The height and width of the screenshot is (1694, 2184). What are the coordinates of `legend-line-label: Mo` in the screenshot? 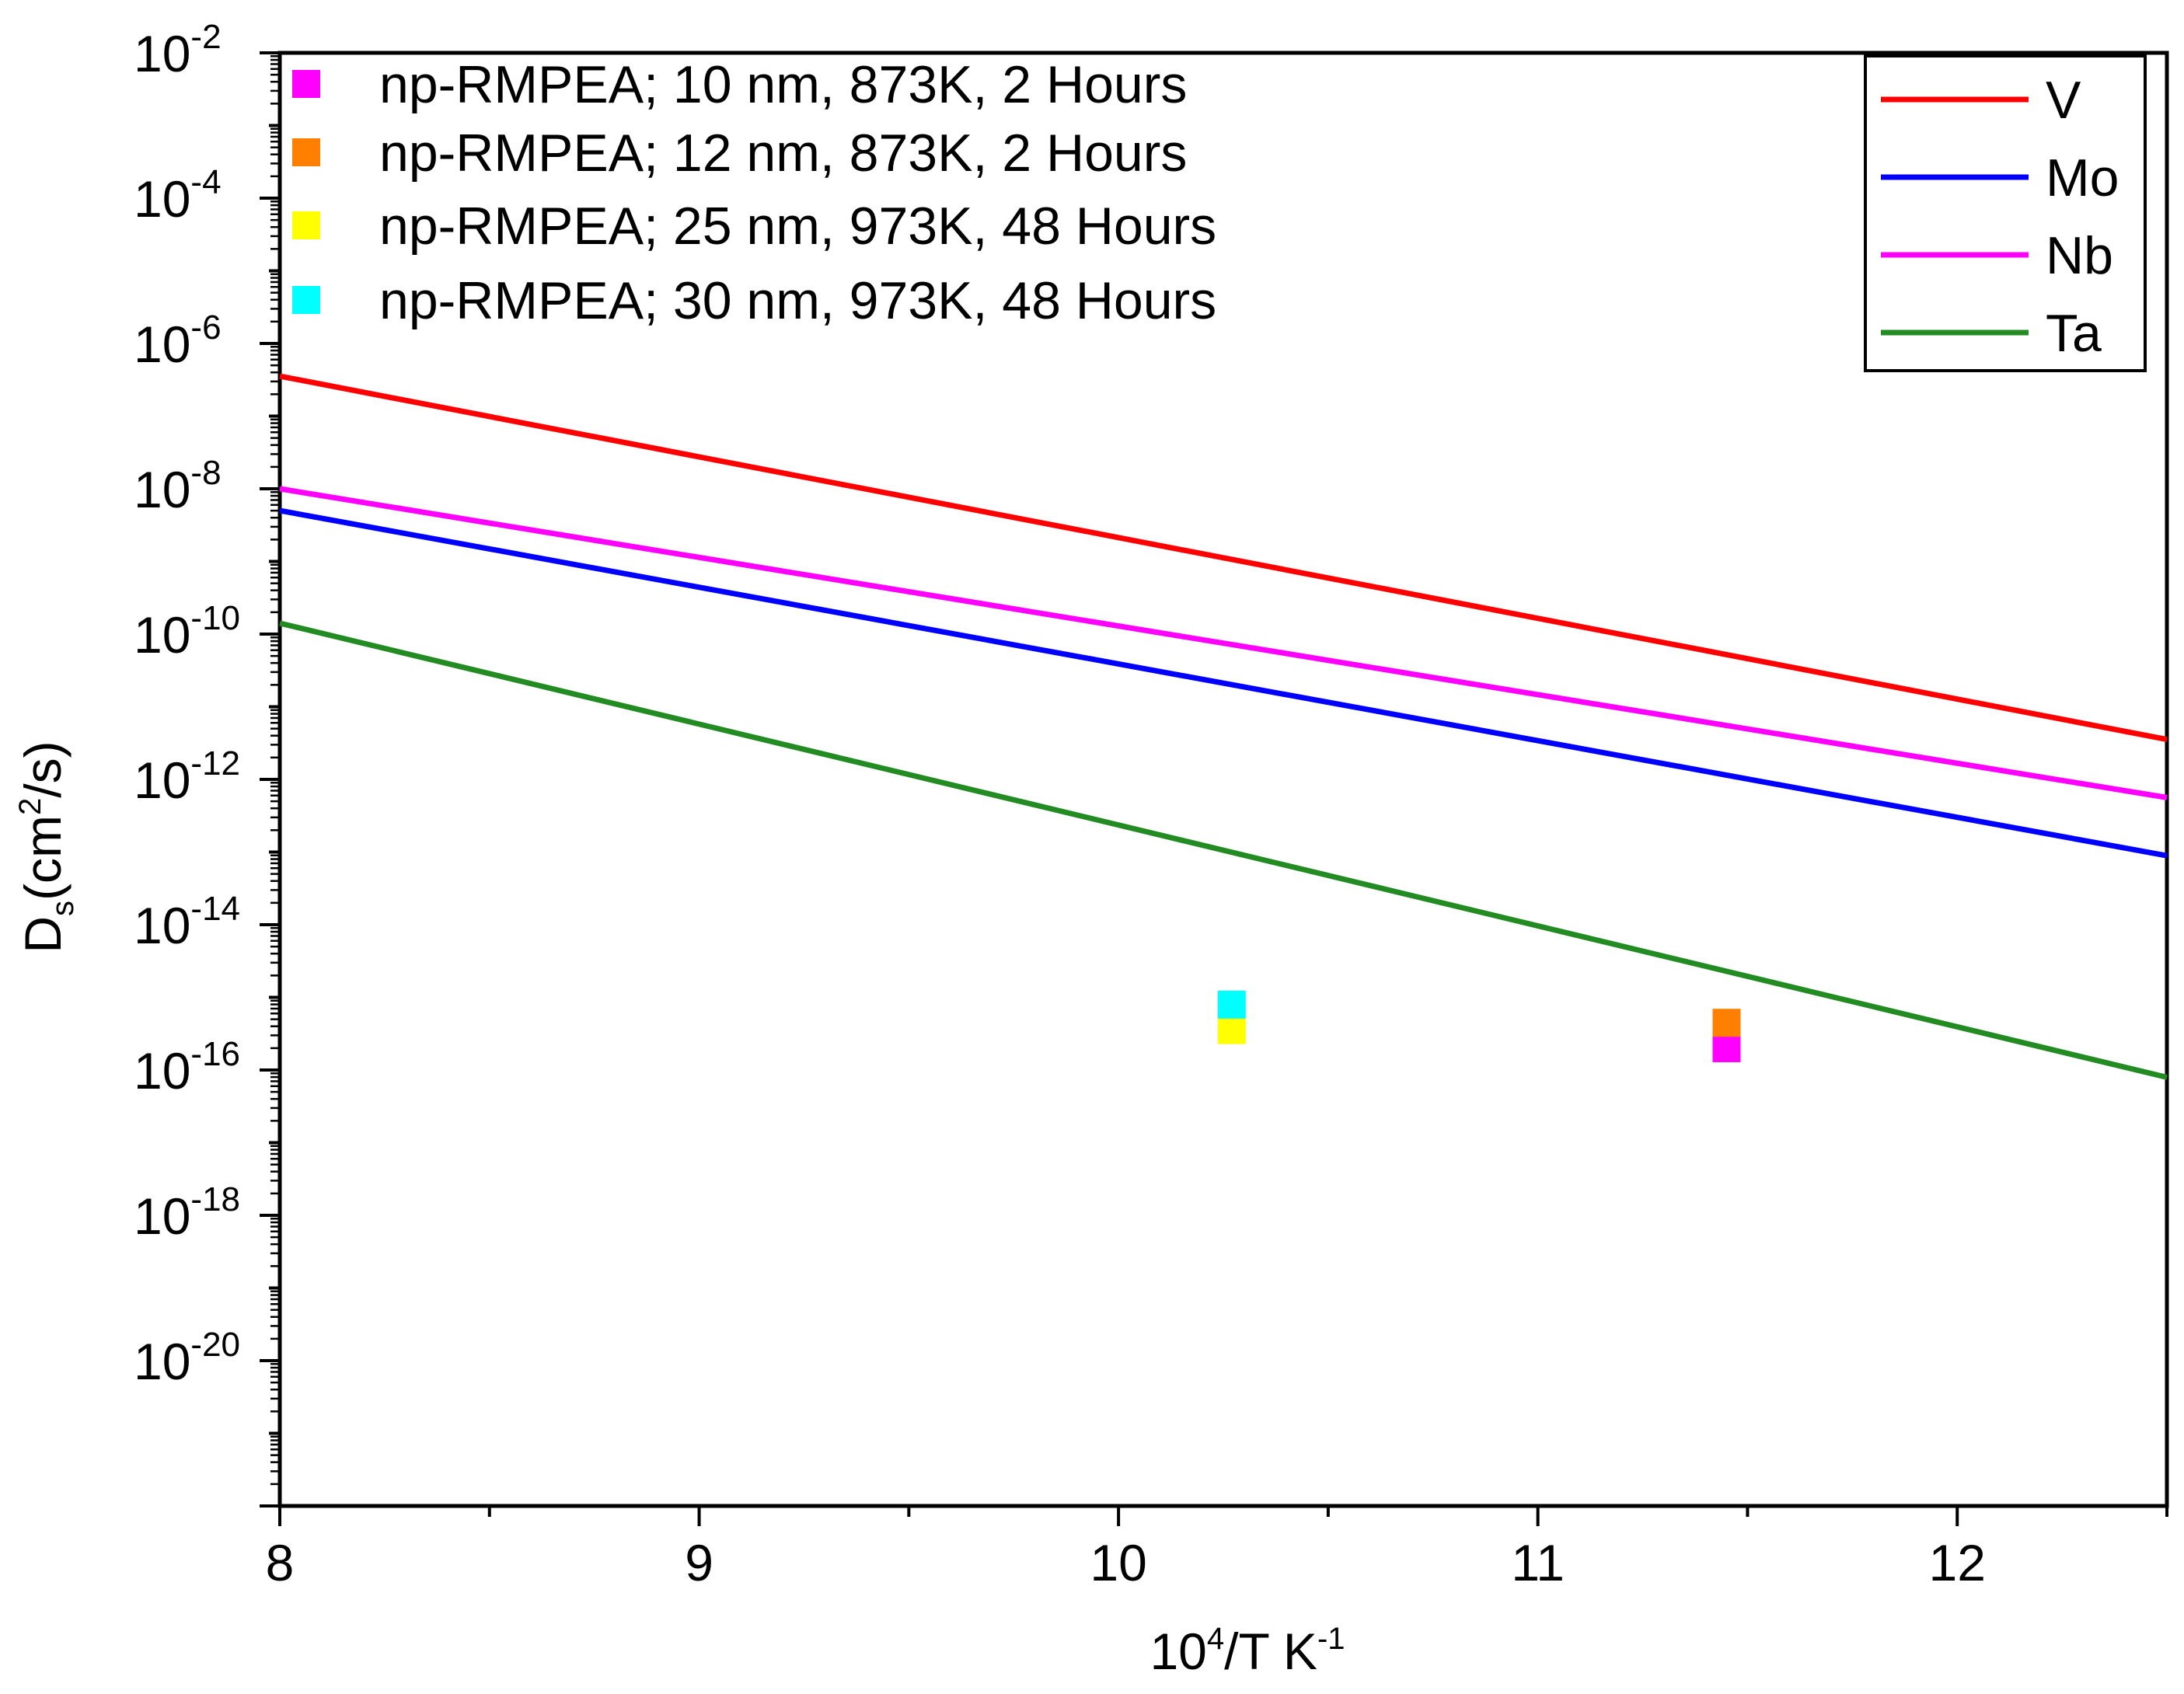 It's located at (2082, 177).